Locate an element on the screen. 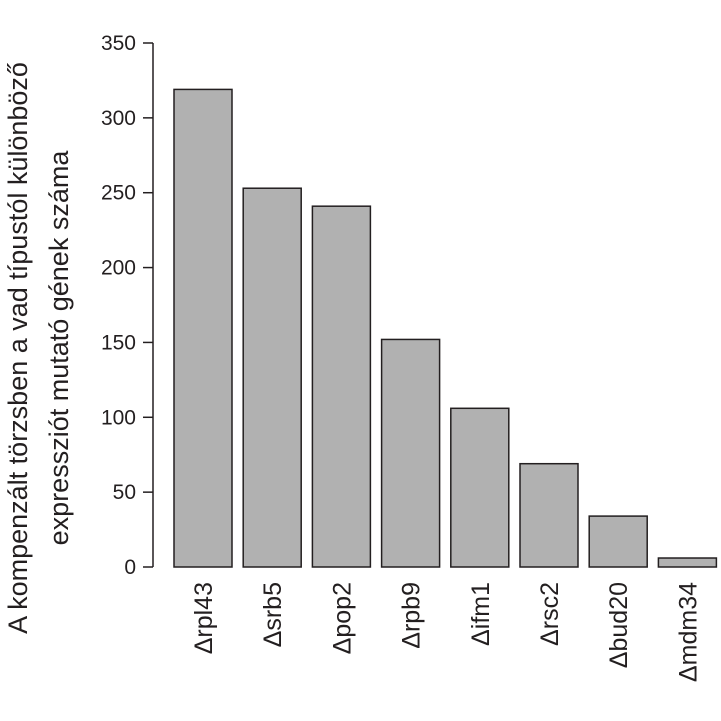 The width and height of the screenshot is (721, 721). y-tick-label: 100 is located at coordinates (118, 417).